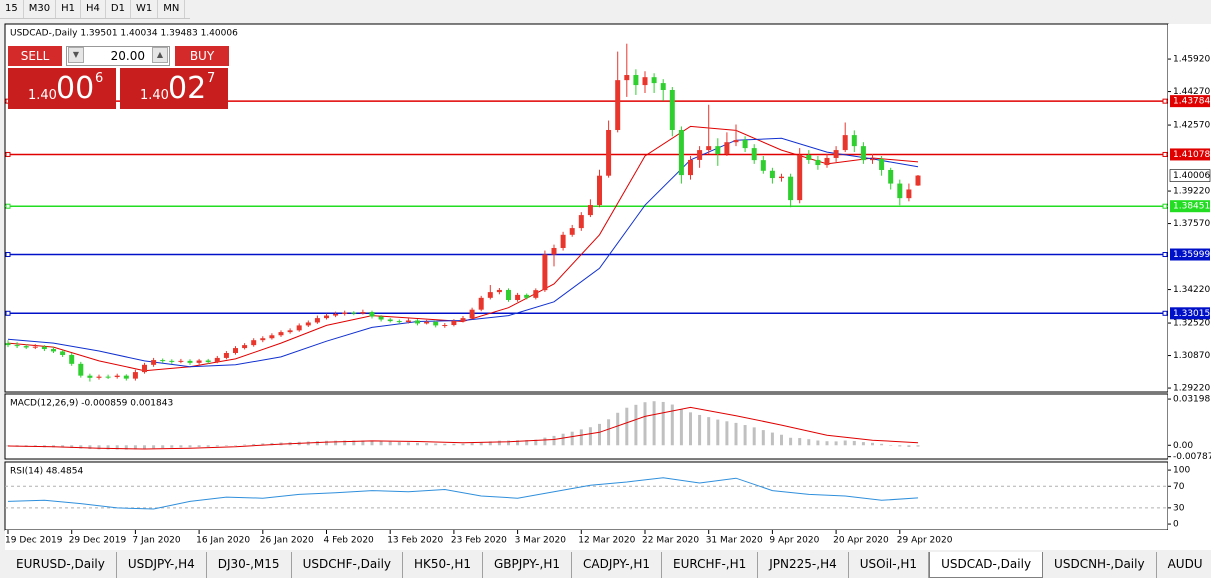 The width and height of the screenshot is (1211, 578). I want to click on chart-tab: USDJPY-,H4, so click(161, 565).